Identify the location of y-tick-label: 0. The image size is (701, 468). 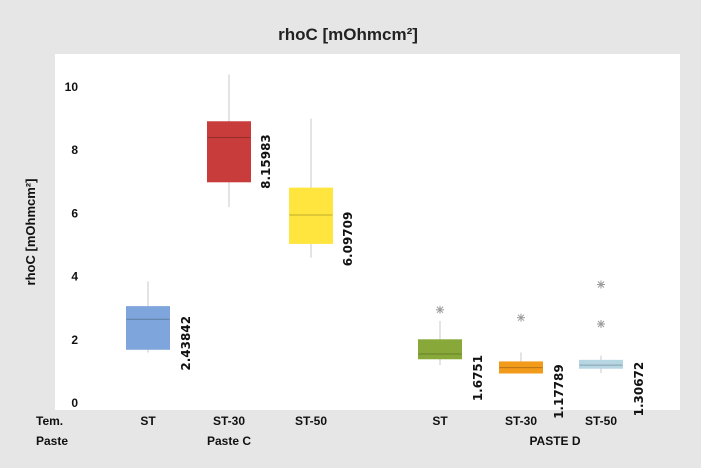
(74, 403).